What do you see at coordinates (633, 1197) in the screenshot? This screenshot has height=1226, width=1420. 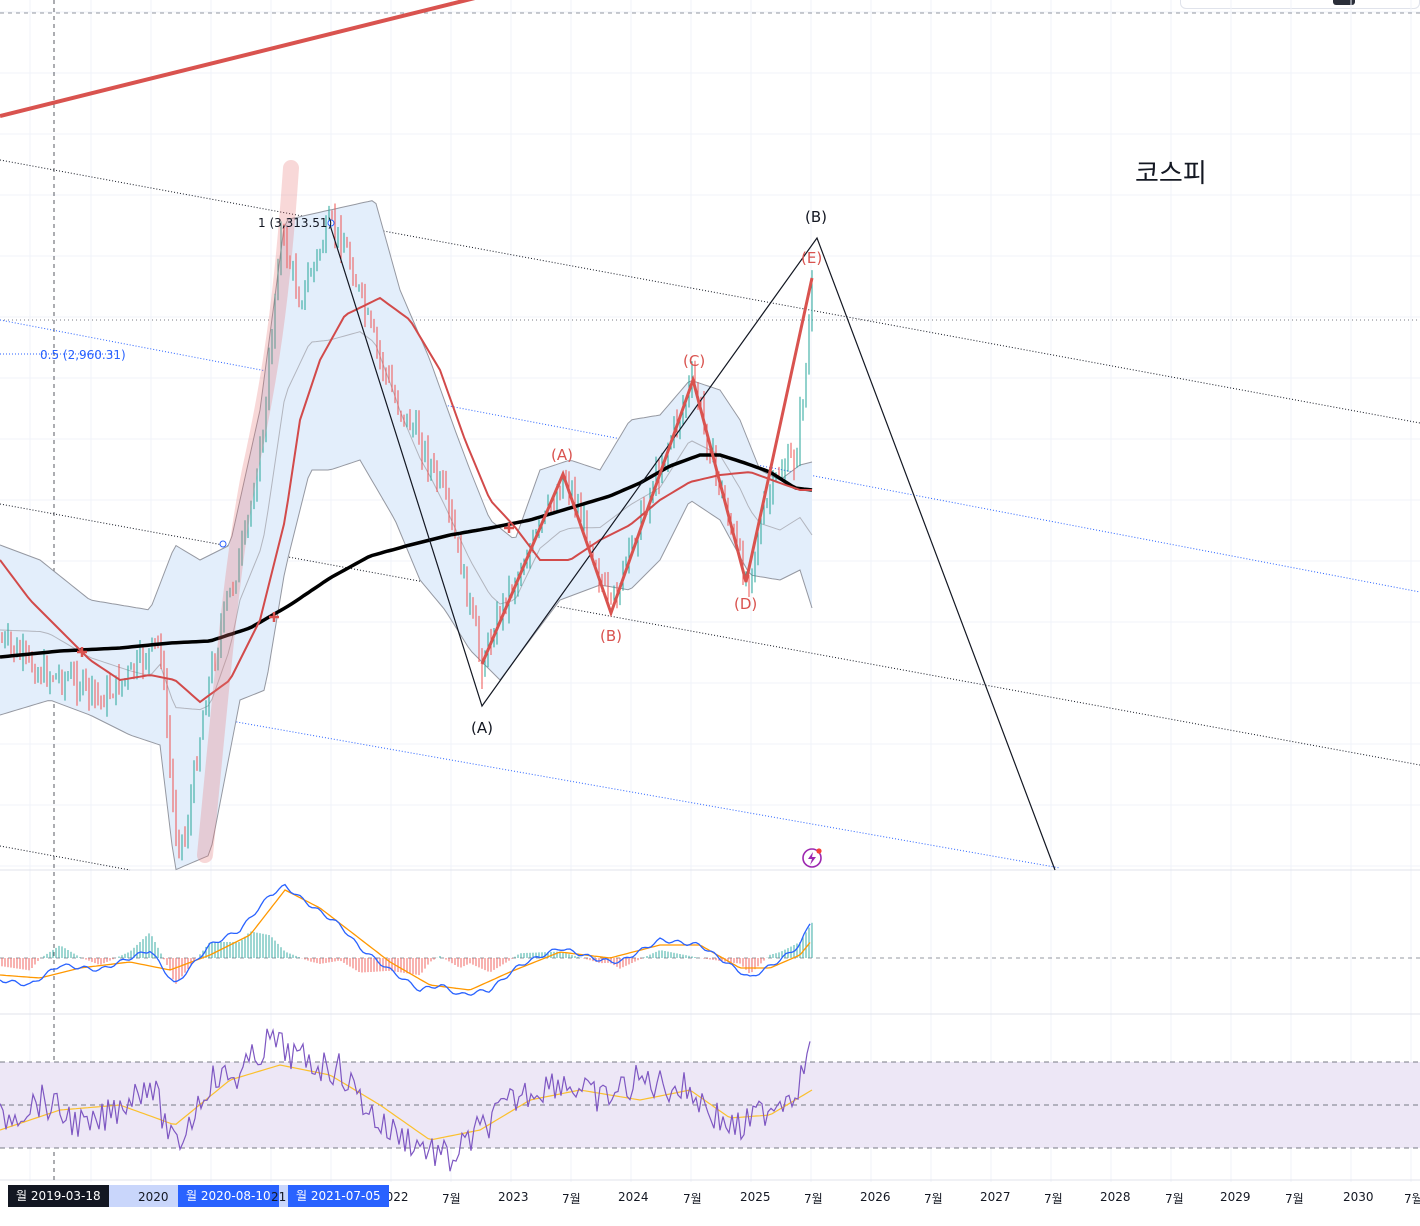 I see `time-tick: 2024` at bounding box center [633, 1197].